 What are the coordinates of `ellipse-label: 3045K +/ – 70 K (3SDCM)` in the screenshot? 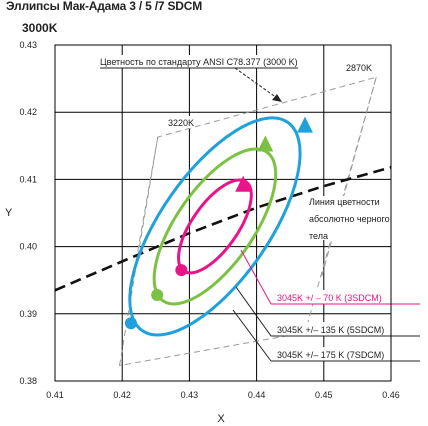 It's located at (329, 298).